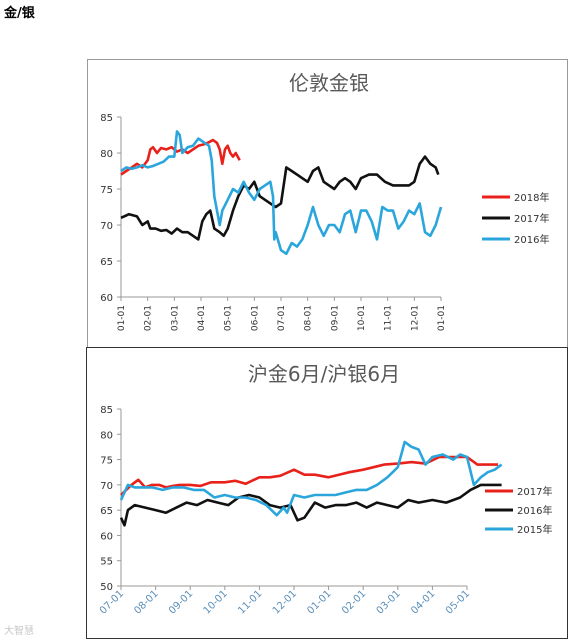  What do you see at coordinates (106, 226) in the screenshot?
I see `c1-y-tick-label: 70` at bounding box center [106, 226].